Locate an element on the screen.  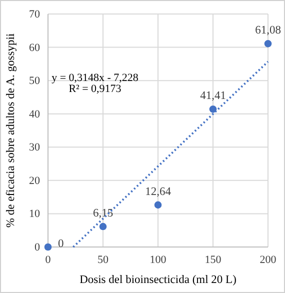
y-tick-label: 60 is located at coordinates (34, 48).